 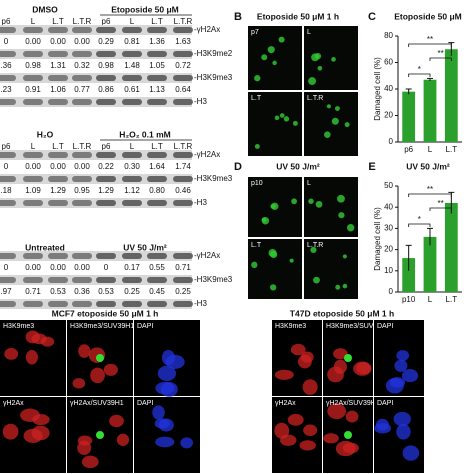 What do you see at coordinates (157, 166) in the screenshot?
I see `quant-value: 1.64` at bounding box center [157, 166].